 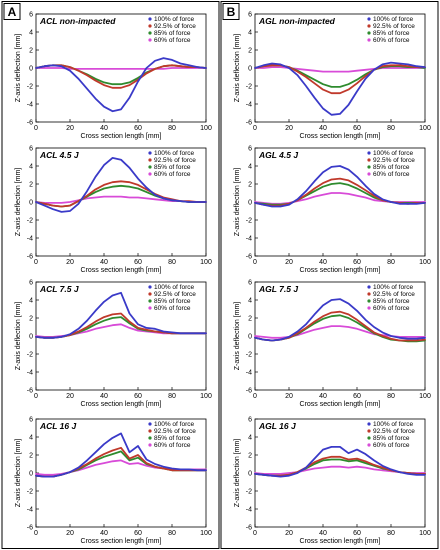 What do you see at coordinates (278, 155) in the screenshot?
I see `chart-title: AGL 4.5 J` at bounding box center [278, 155].